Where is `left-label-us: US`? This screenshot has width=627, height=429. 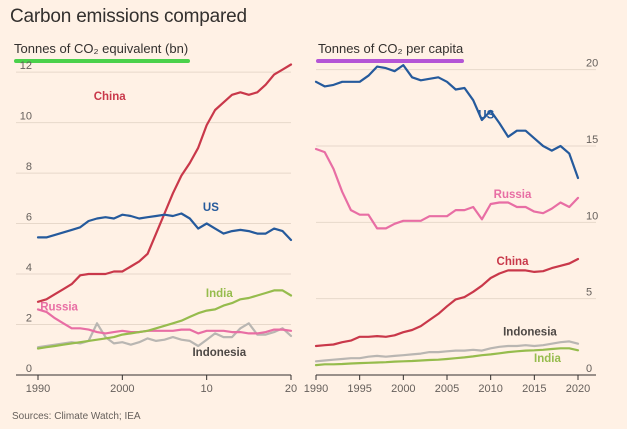
left-label-us: US is located at coordinates (211, 208).